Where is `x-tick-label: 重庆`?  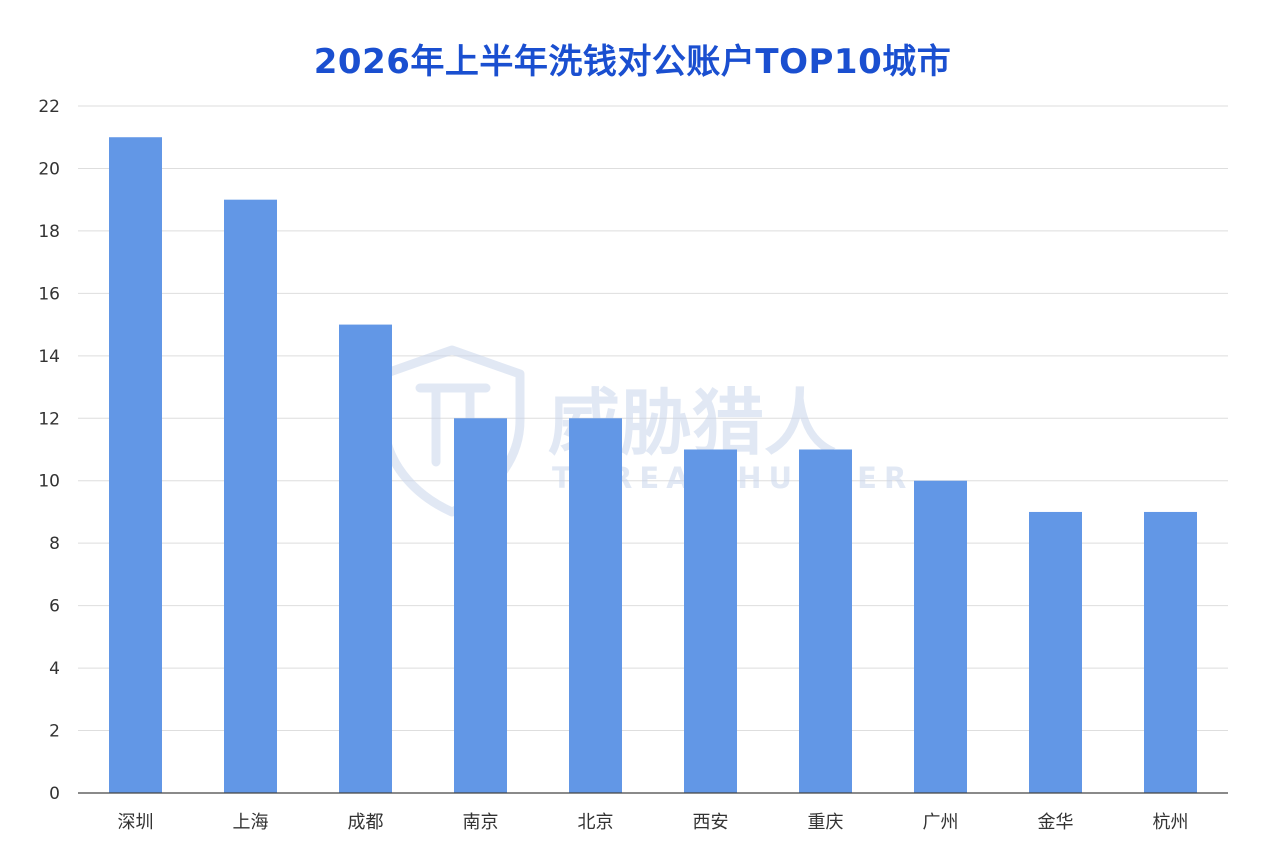
x-tick-label: 重庆 is located at coordinates (826, 822).